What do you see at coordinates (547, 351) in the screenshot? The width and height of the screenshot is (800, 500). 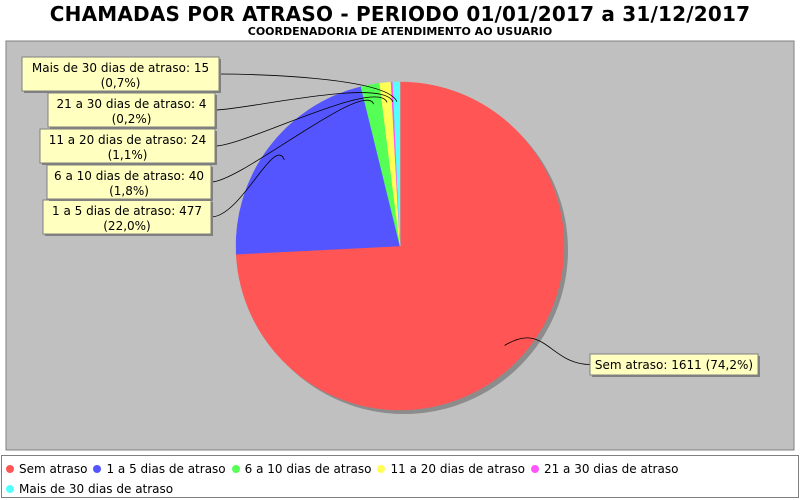 I see `label-link-sem-atraso` at bounding box center [547, 351].